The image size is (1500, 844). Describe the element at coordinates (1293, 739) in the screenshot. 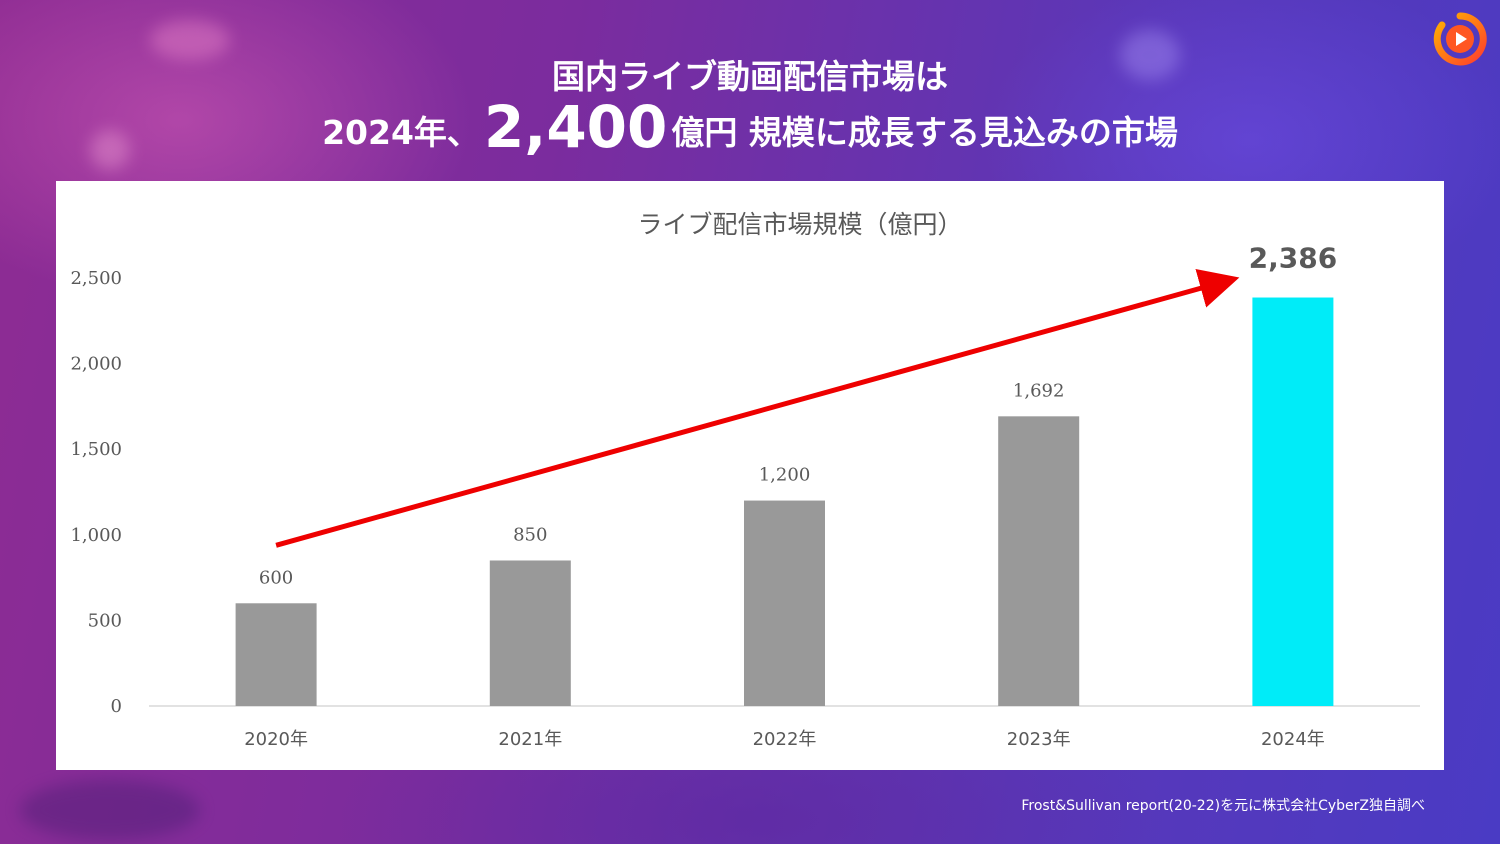

I see `x-tick-label: 2024年` at that location.